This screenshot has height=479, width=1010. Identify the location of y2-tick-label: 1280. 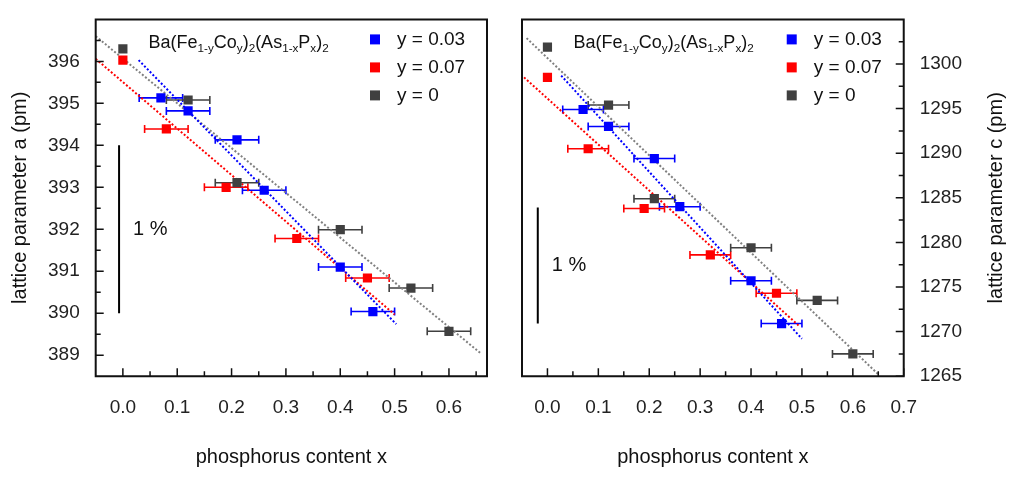
(941, 241).